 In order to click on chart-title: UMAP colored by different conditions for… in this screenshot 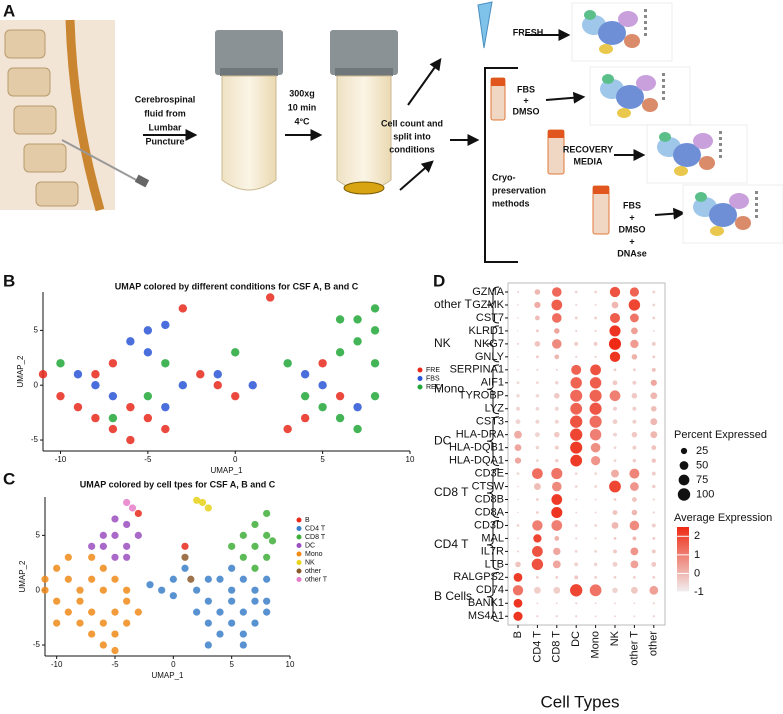, I will do `click(237, 286)`.